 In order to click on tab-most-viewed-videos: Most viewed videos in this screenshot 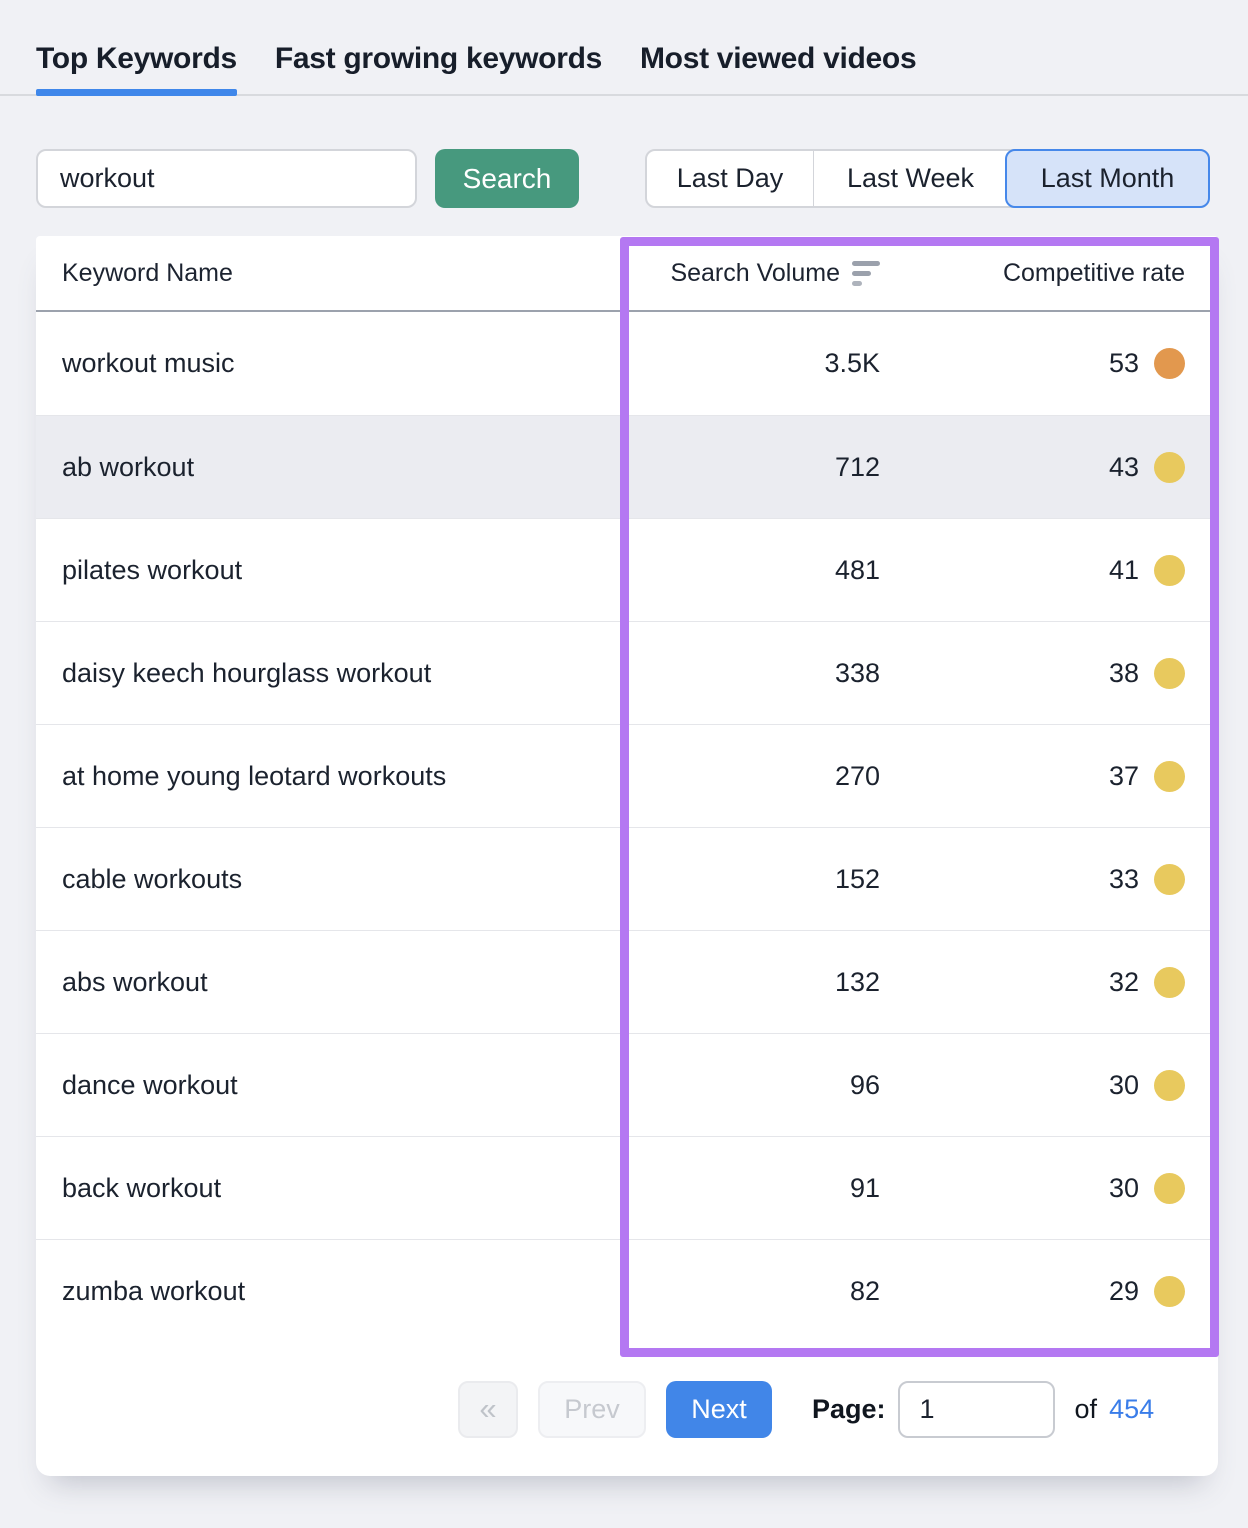, I will do `click(778, 58)`.